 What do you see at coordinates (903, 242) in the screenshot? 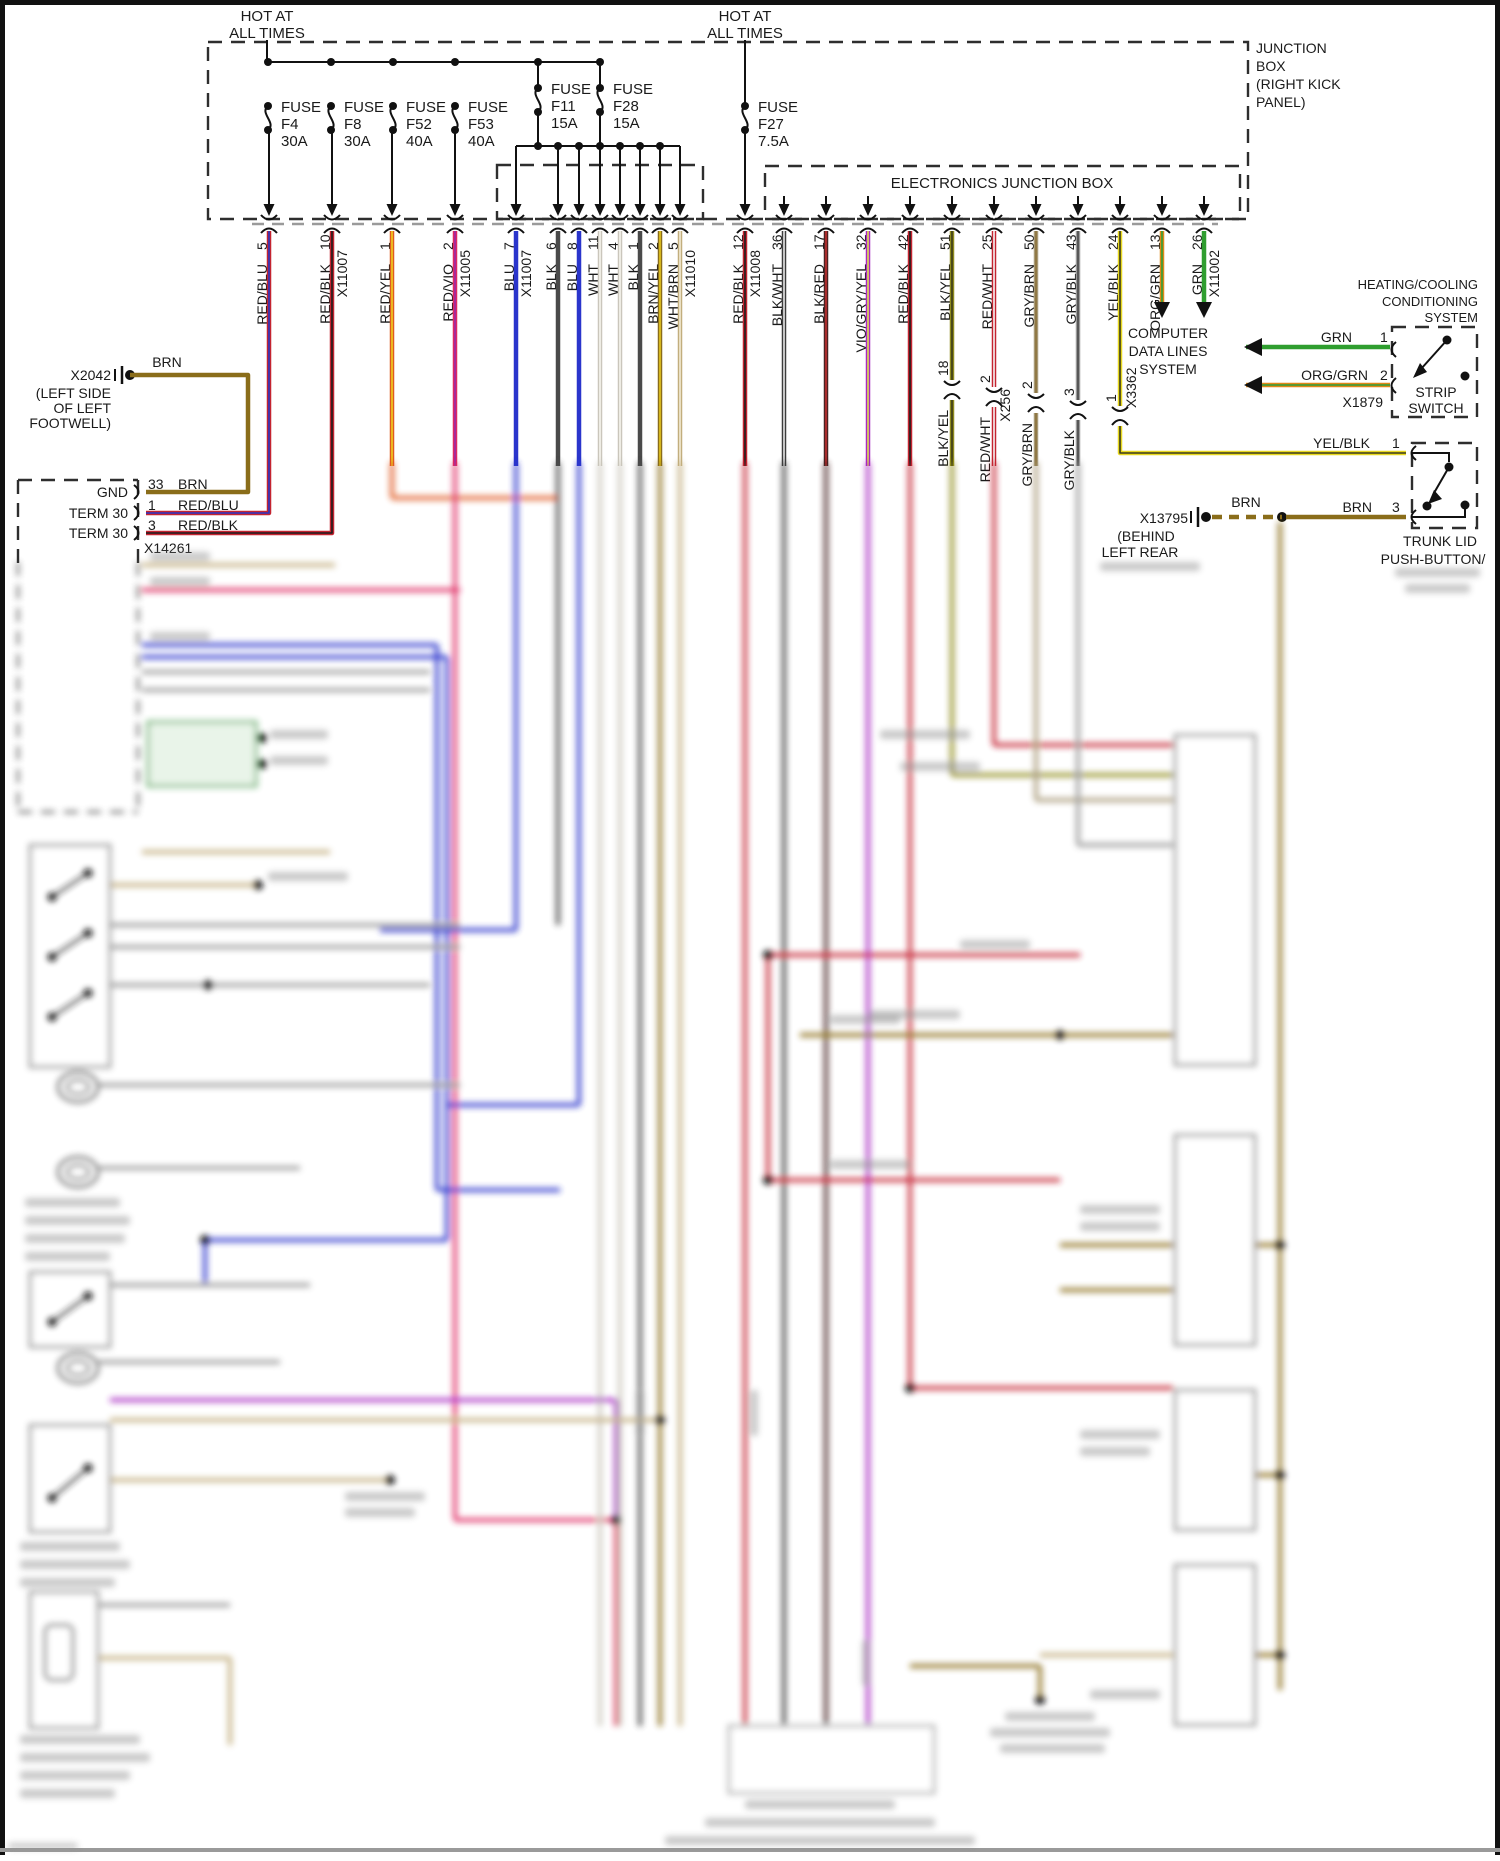
I see `wire-label: 42` at bounding box center [903, 242].